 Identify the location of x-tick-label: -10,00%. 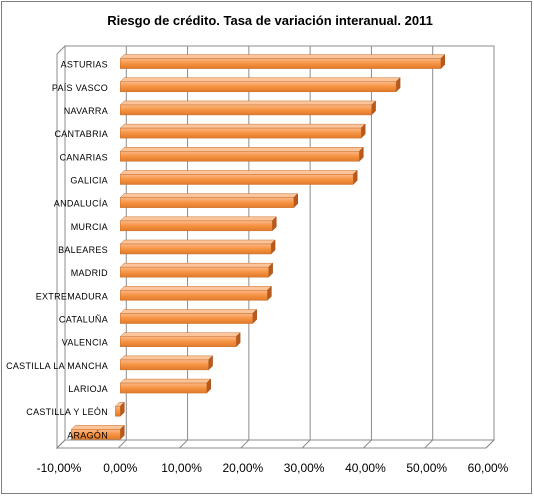
(59, 468).